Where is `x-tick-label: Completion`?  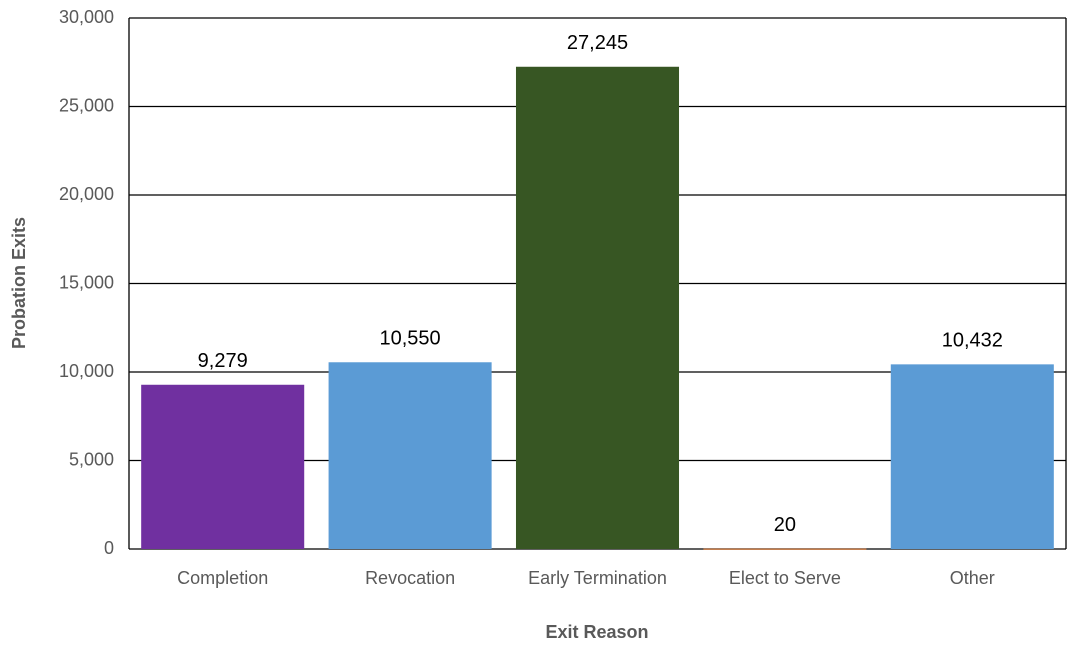 x-tick-label: Completion is located at coordinates (222, 578).